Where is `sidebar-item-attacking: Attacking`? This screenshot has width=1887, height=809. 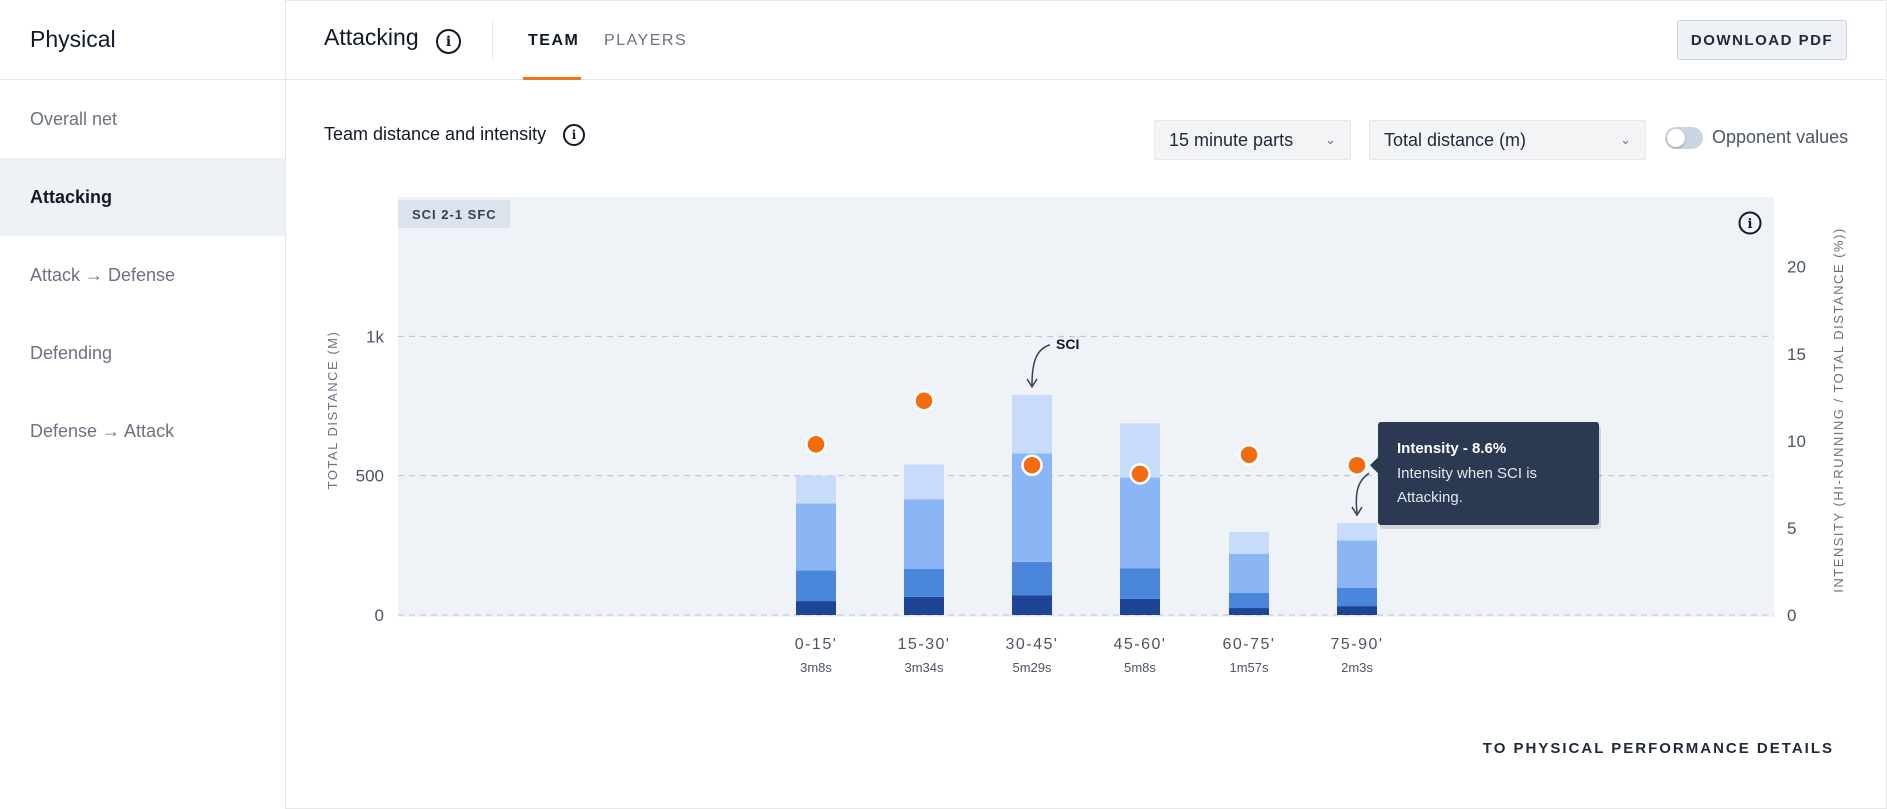 sidebar-item-attacking: Attacking is located at coordinates (142, 197).